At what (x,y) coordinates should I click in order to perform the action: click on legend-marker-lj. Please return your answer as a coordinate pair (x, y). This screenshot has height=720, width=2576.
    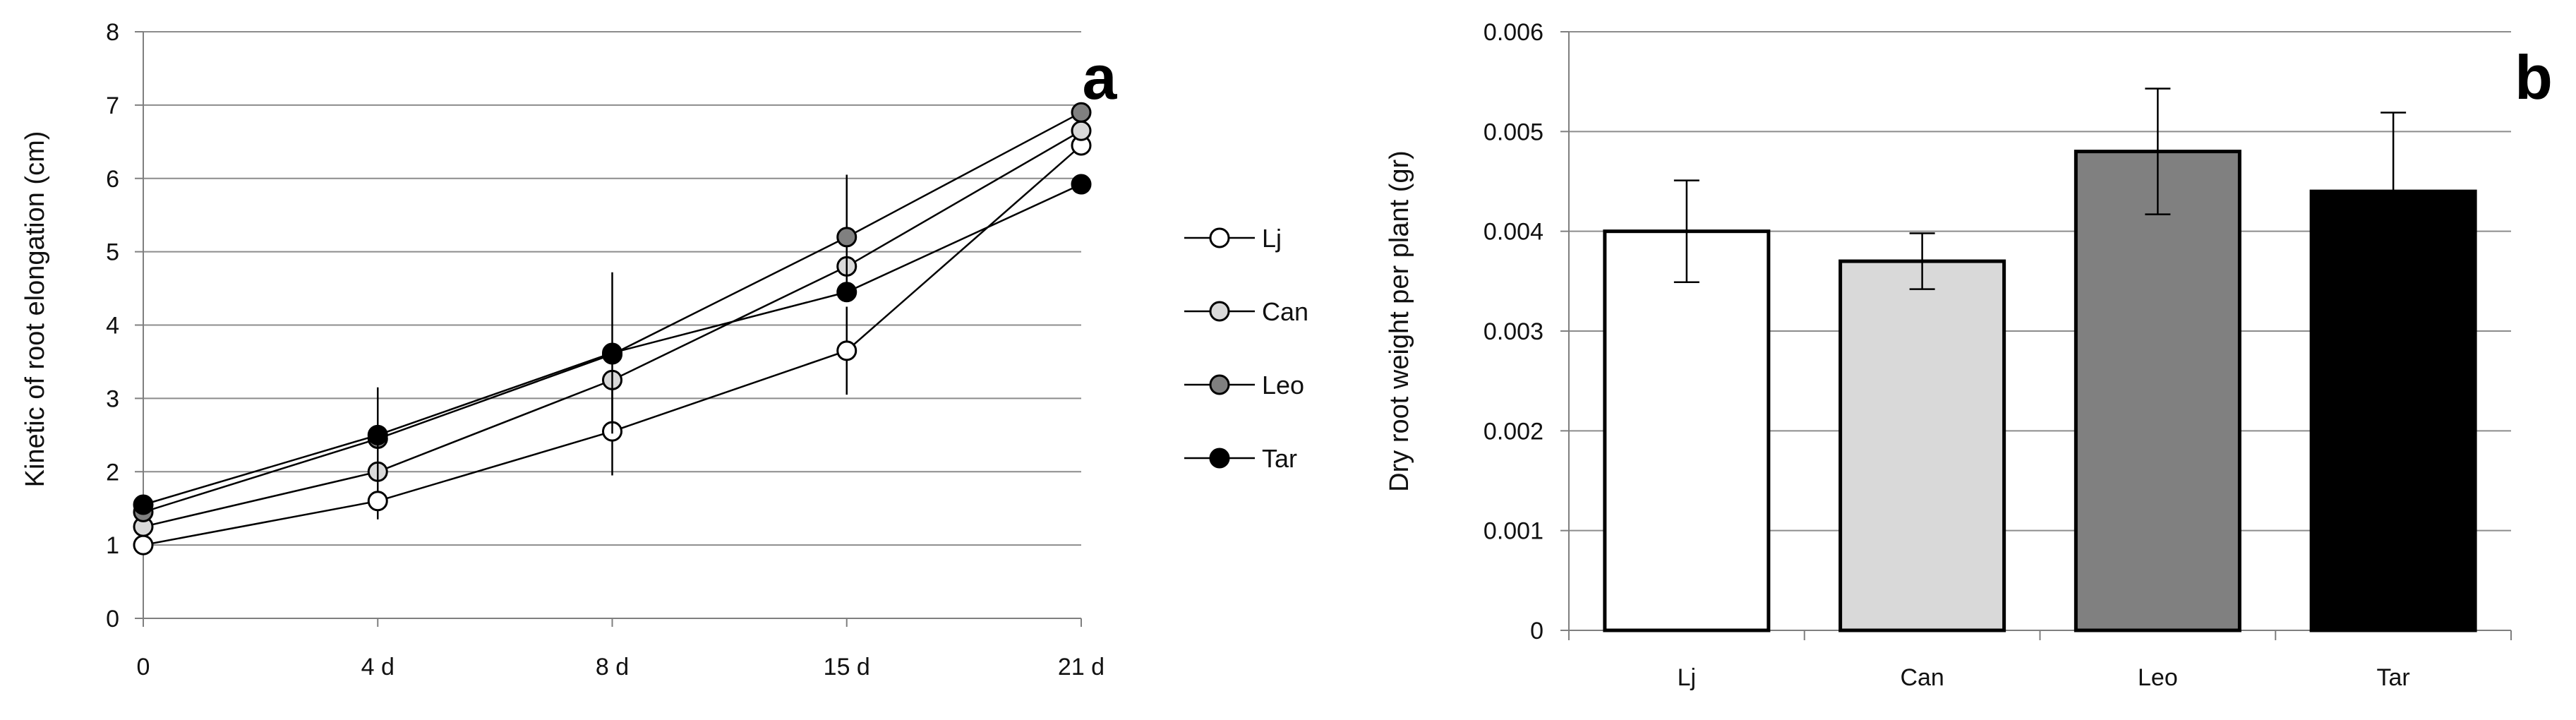
    Looking at the image, I should click on (1219, 238).